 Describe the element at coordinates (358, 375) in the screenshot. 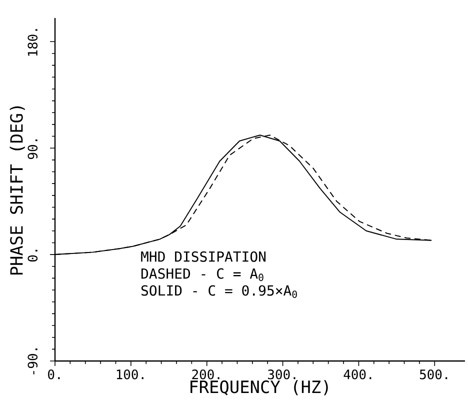

I see `x-tick-label: 400.` at that location.